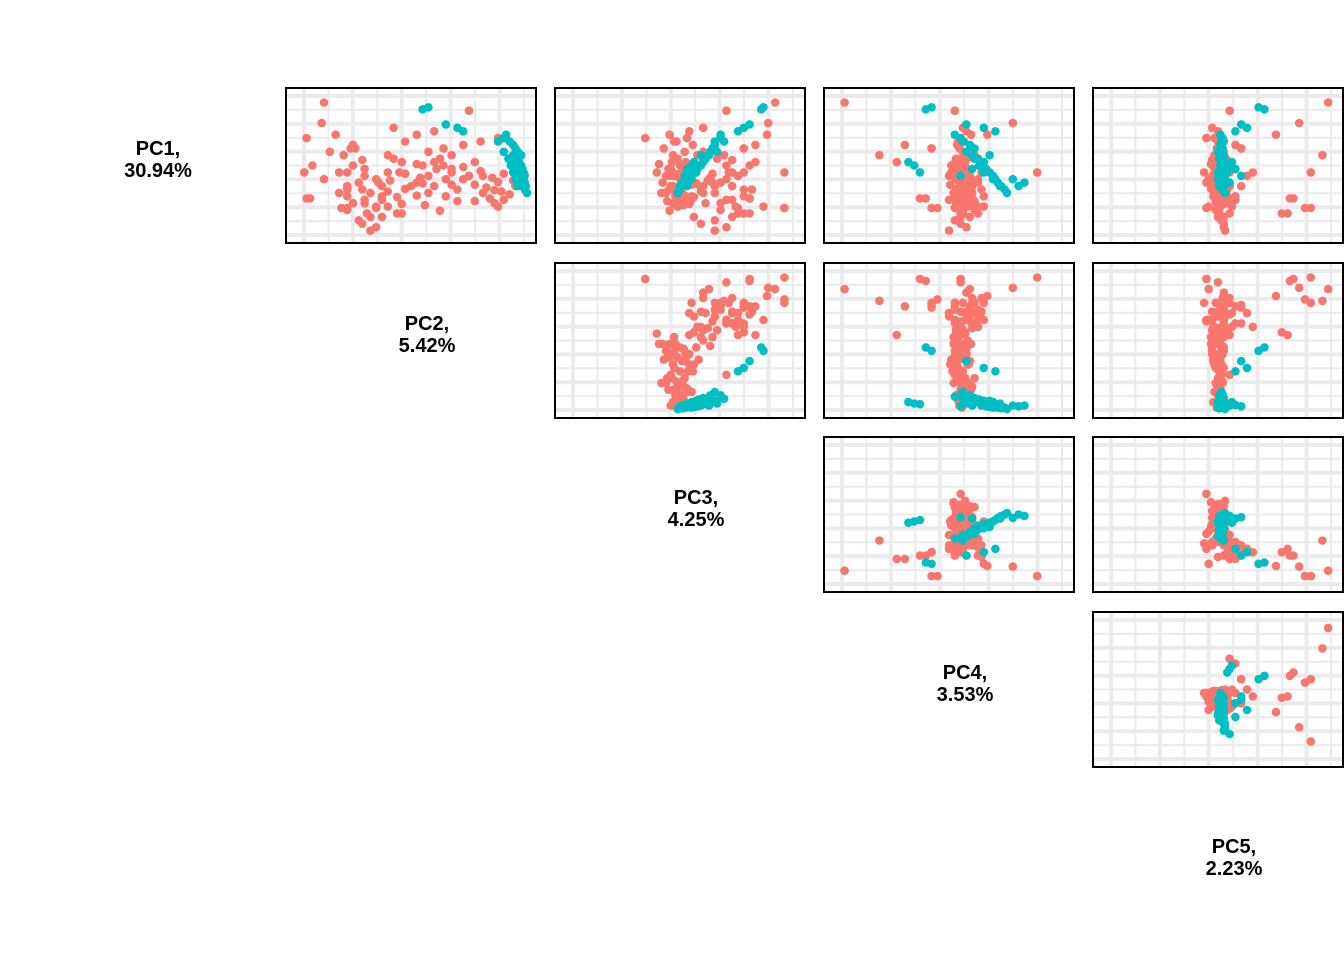 Image resolution: width=1344 pixels, height=960 pixels. Describe the element at coordinates (680, 340) in the screenshot. I see `panel-pc2-vs-pc3` at that location.